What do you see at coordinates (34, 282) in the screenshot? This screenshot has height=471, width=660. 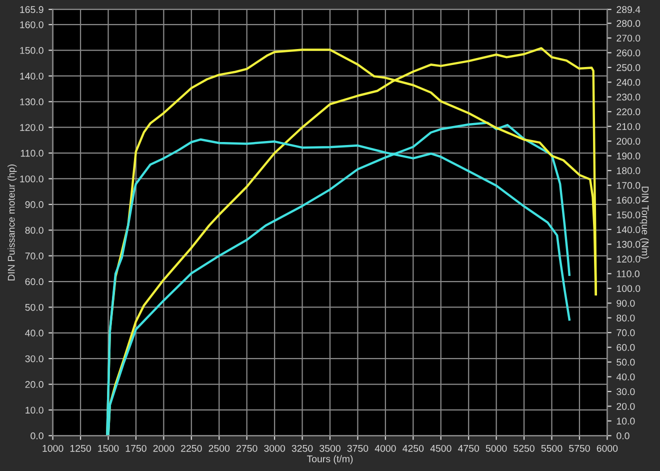 I see `y-tick-label: 60.0` at bounding box center [34, 282].